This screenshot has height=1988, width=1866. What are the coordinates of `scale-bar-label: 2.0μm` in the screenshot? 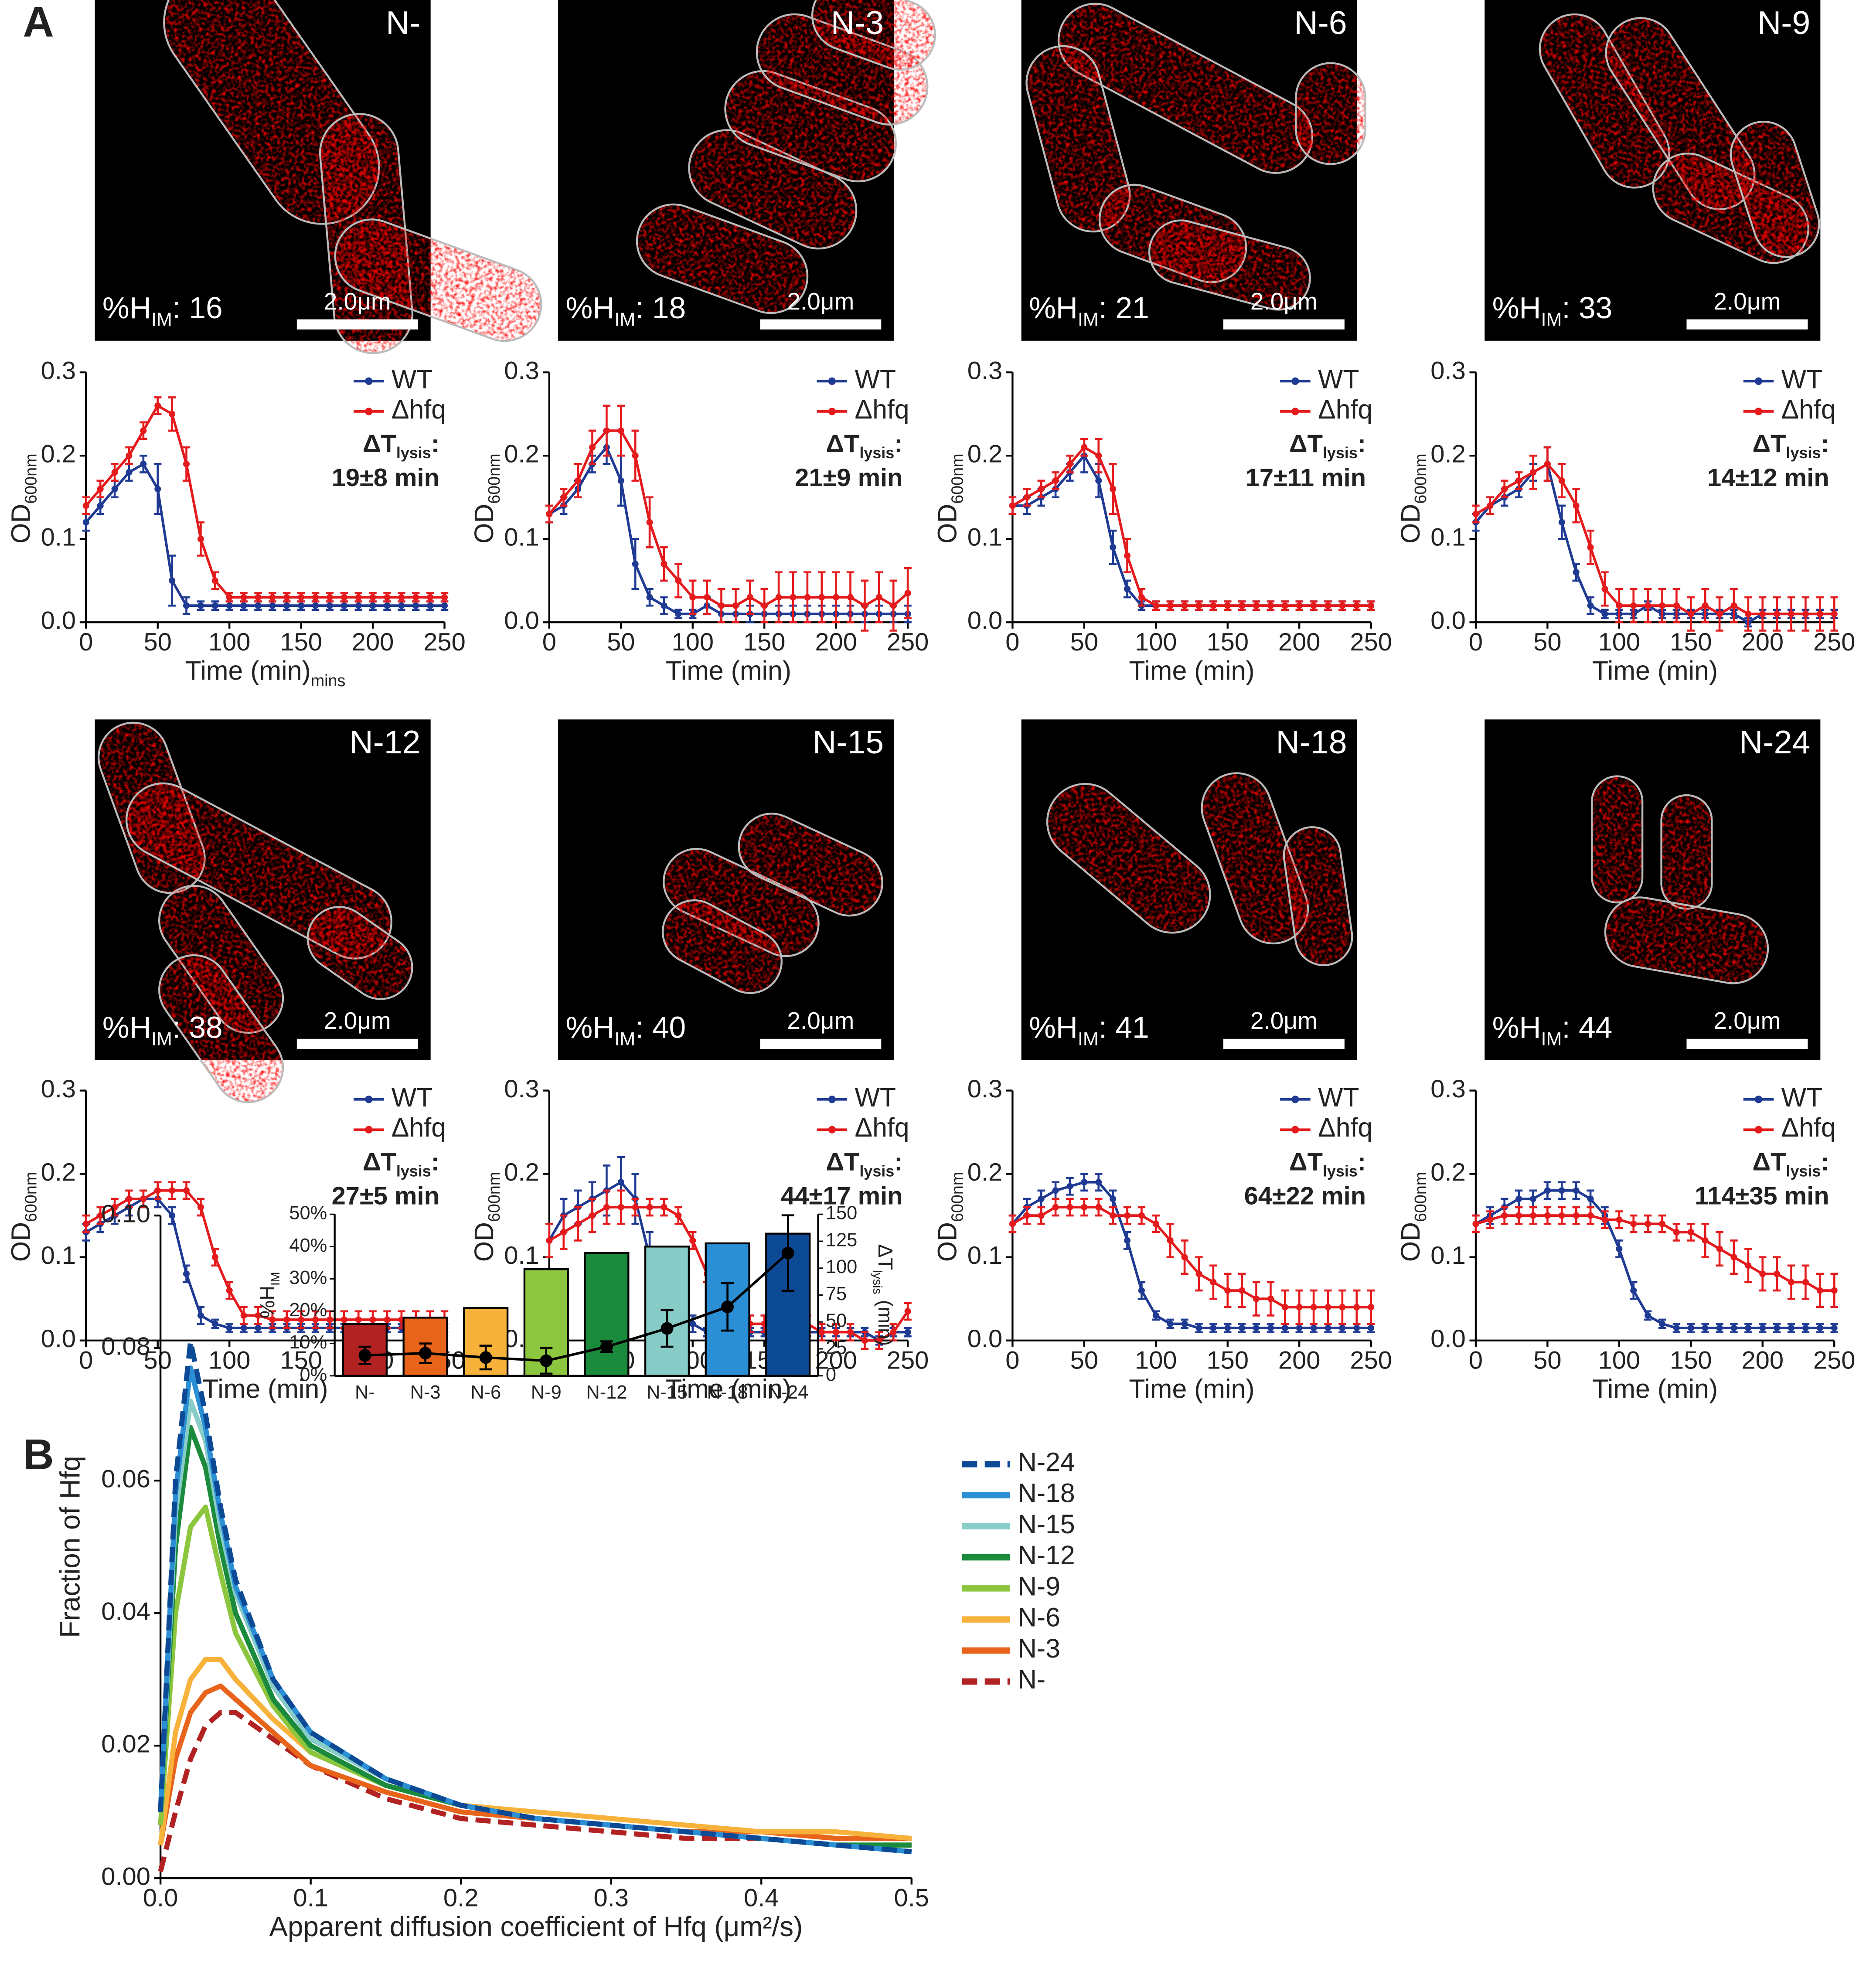 It's located at (357, 300).